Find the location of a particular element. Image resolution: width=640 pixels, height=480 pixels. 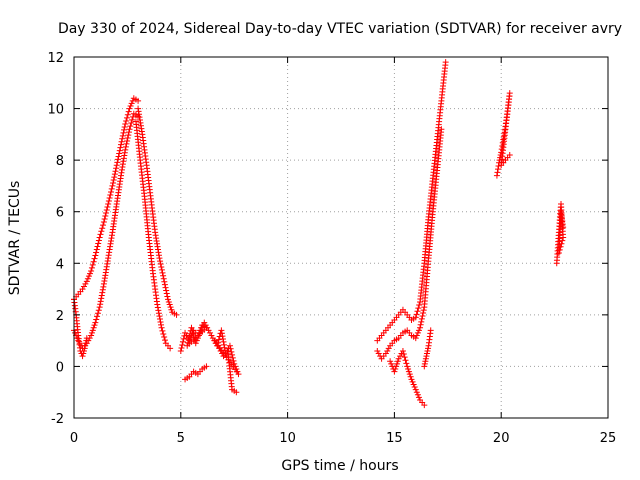

series-arc-1-falling-inner is located at coordinates (153, 235).